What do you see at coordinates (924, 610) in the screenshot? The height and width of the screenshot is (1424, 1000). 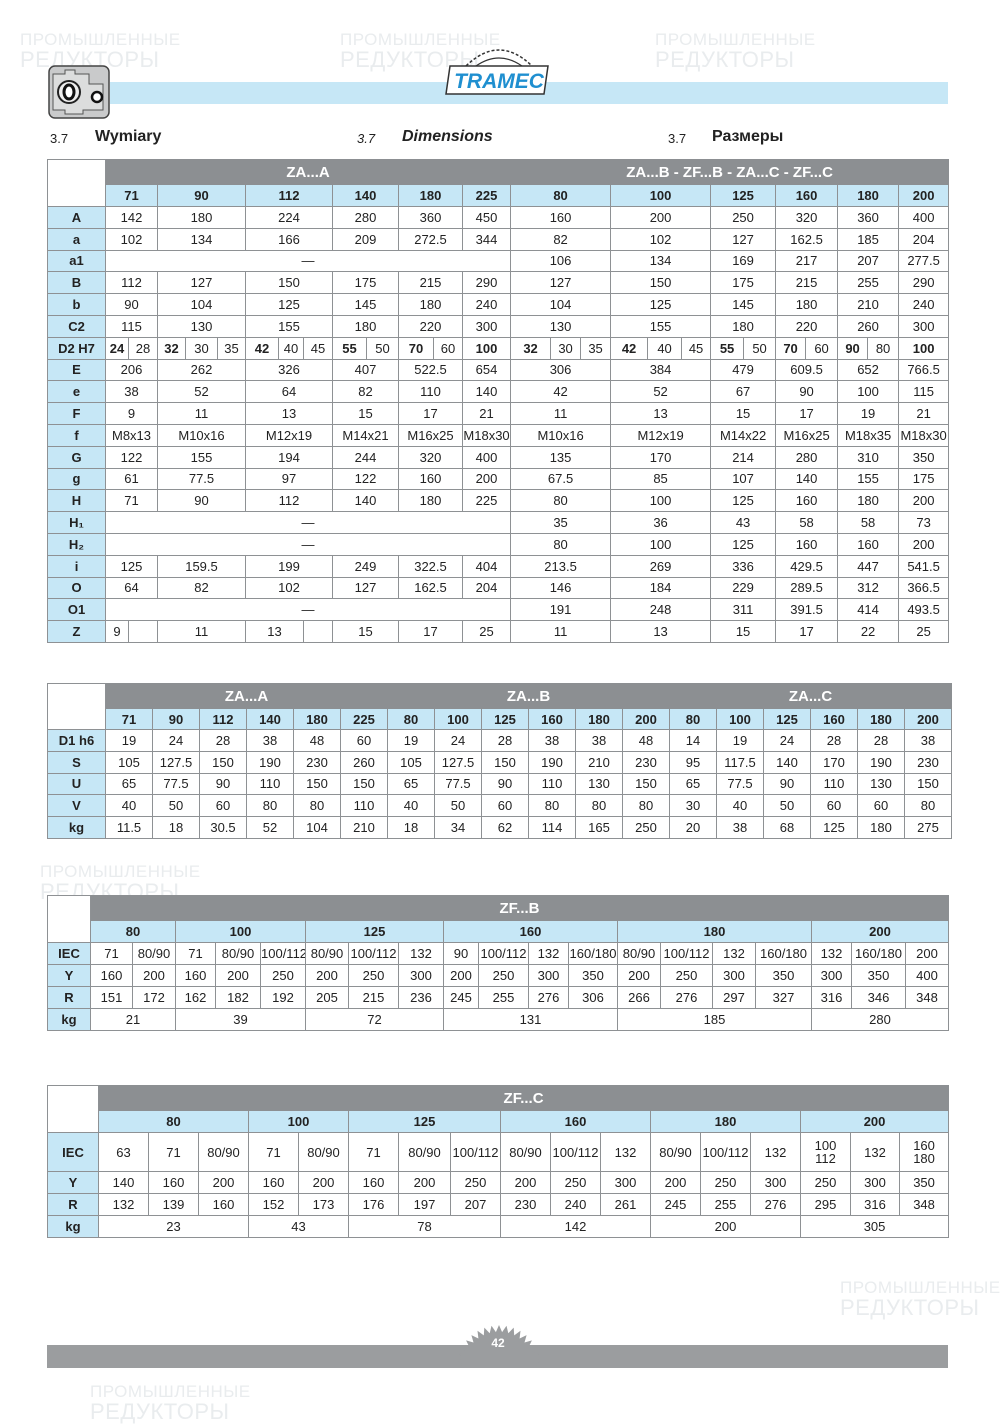 I see `table-cell: 493.5` at bounding box center [924, 610].